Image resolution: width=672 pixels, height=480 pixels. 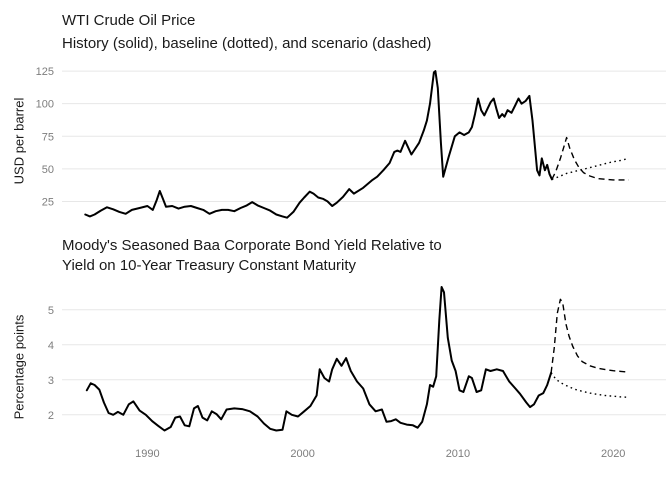 I want to click on y-tick-label: 25, so click(x=48, y=202).